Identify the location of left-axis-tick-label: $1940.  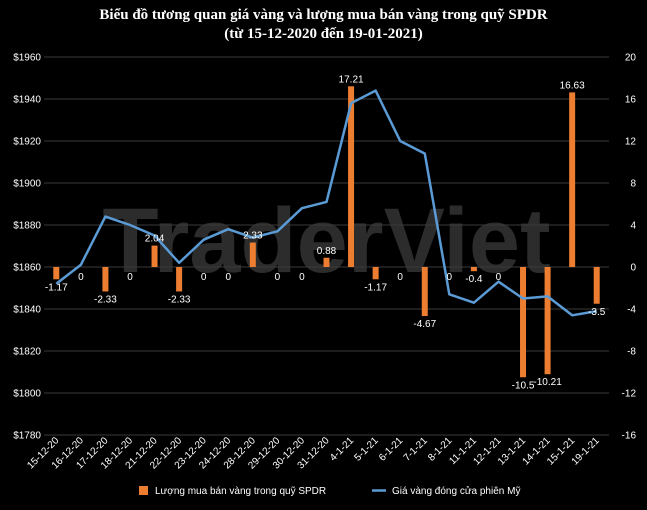
(27, 100).